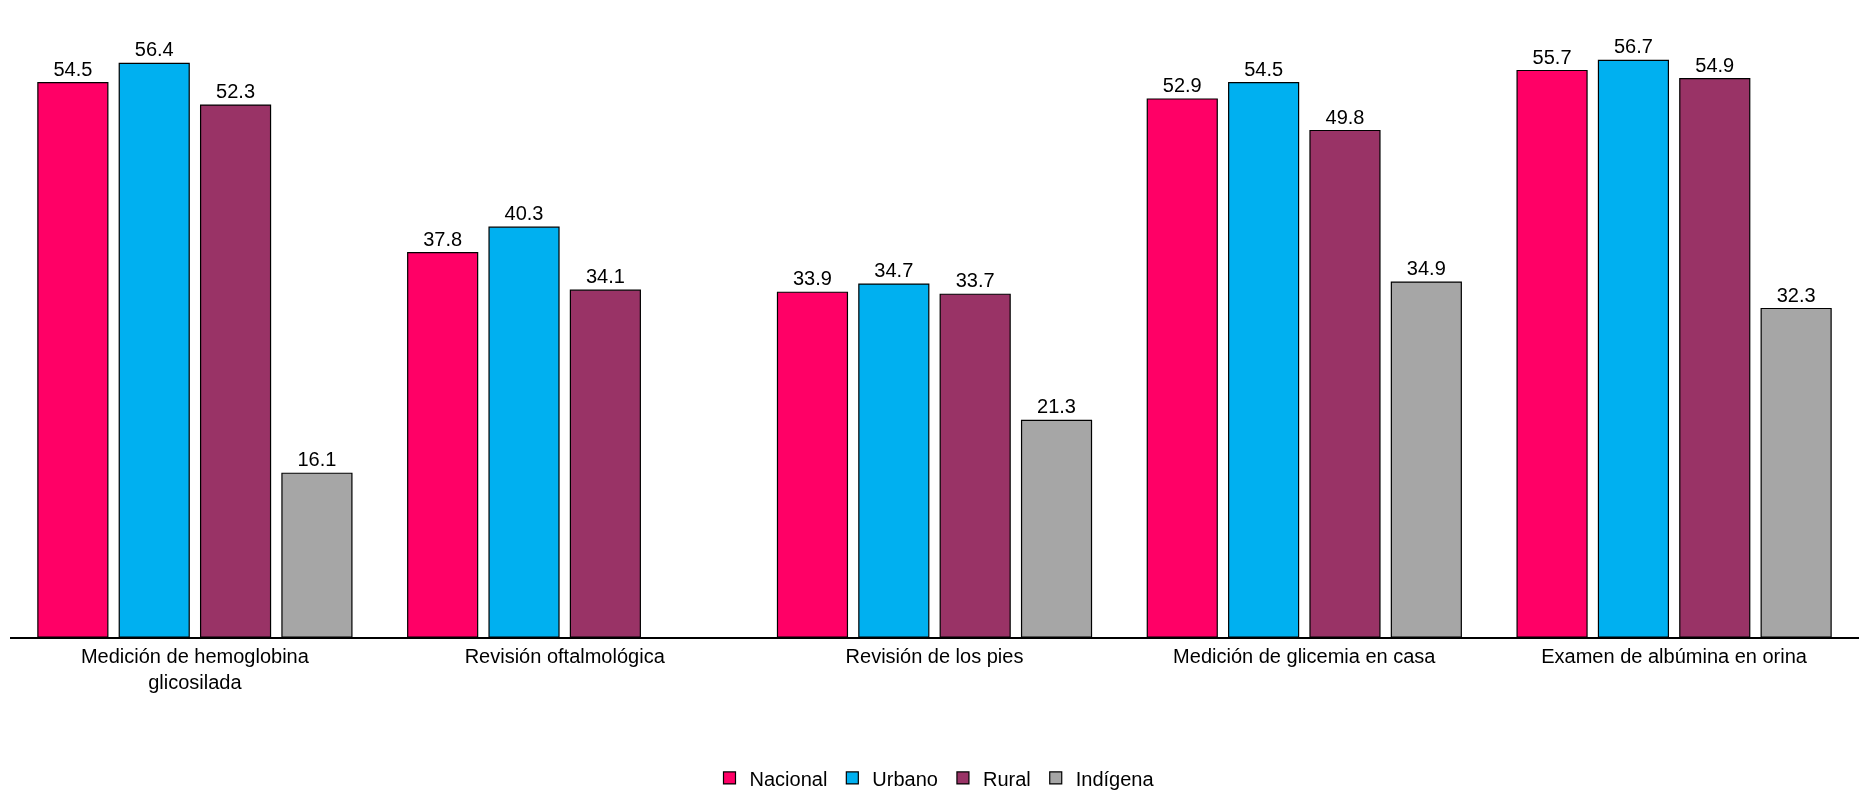 The height and width of the screenshot is (807, 1869). I want to click on data-label: 52.3, so click(236, 91).